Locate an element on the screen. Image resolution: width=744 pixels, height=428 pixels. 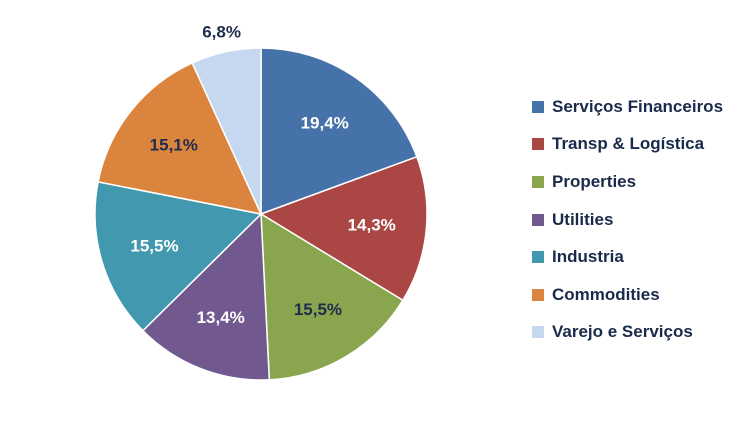
pie-slice-commodities is located at coordinates (180, 138).